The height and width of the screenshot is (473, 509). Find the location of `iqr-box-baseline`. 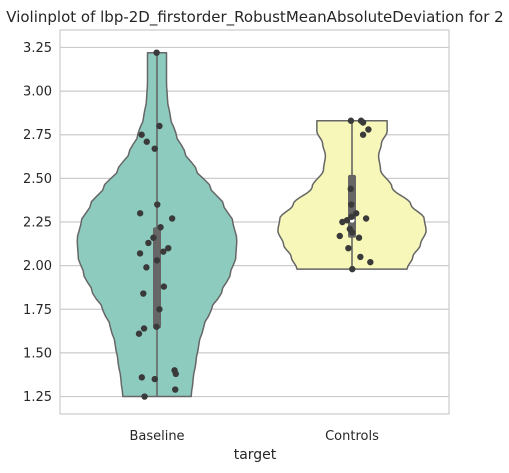

iqr-box-baseline is located at coordinates (157, 278).